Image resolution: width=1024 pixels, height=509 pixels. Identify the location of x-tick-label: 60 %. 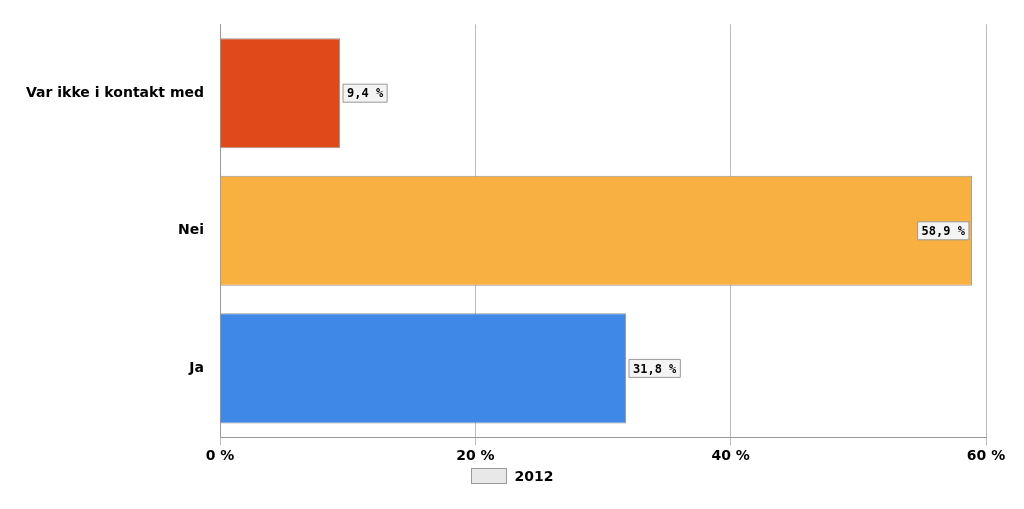
(986, 455).